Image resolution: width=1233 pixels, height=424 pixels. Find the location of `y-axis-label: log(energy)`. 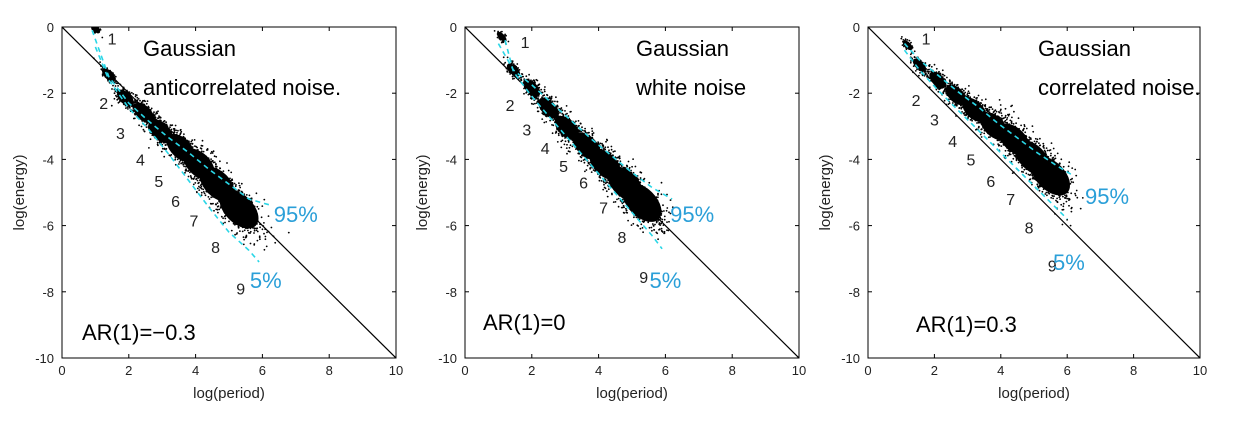

y-axis-label: log(energy) is located at coordinates (422, 193).